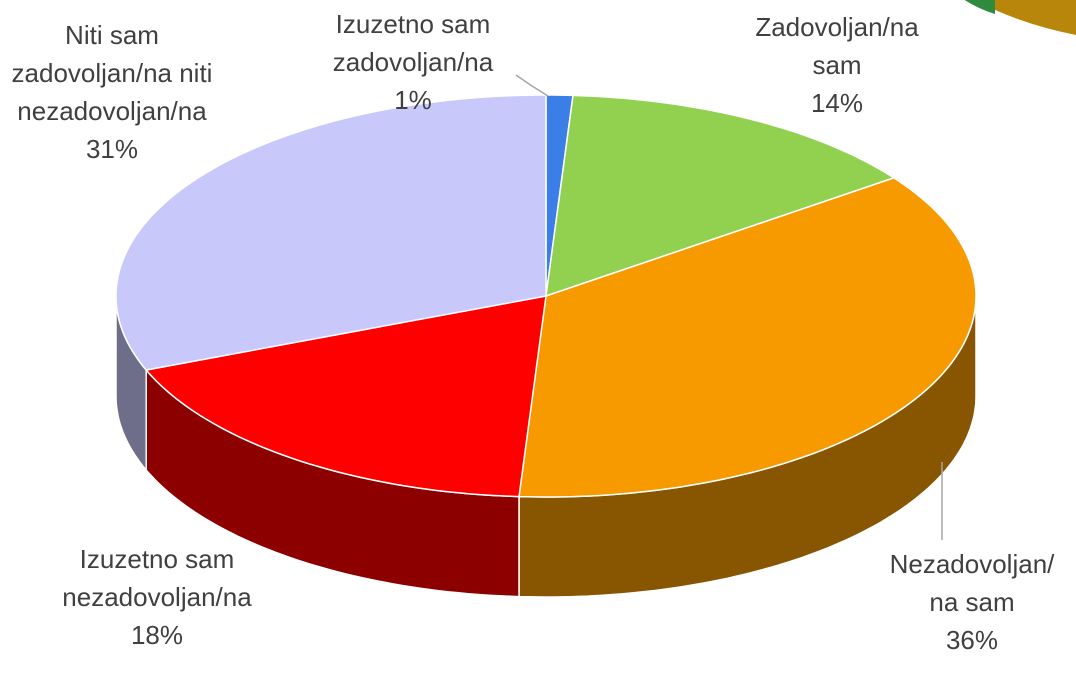 The width and height of the screenshot is (1076, 677). I want to click on category-label: Zadovoljan/na sam, so click(837, 46).